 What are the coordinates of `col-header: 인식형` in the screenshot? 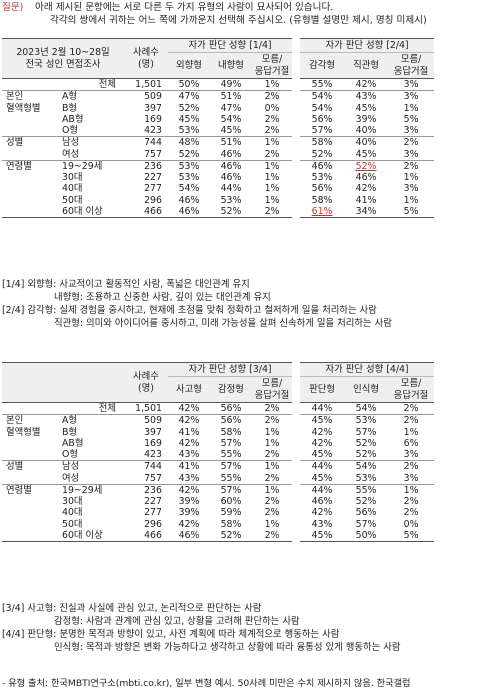 It's located at (366, 389).